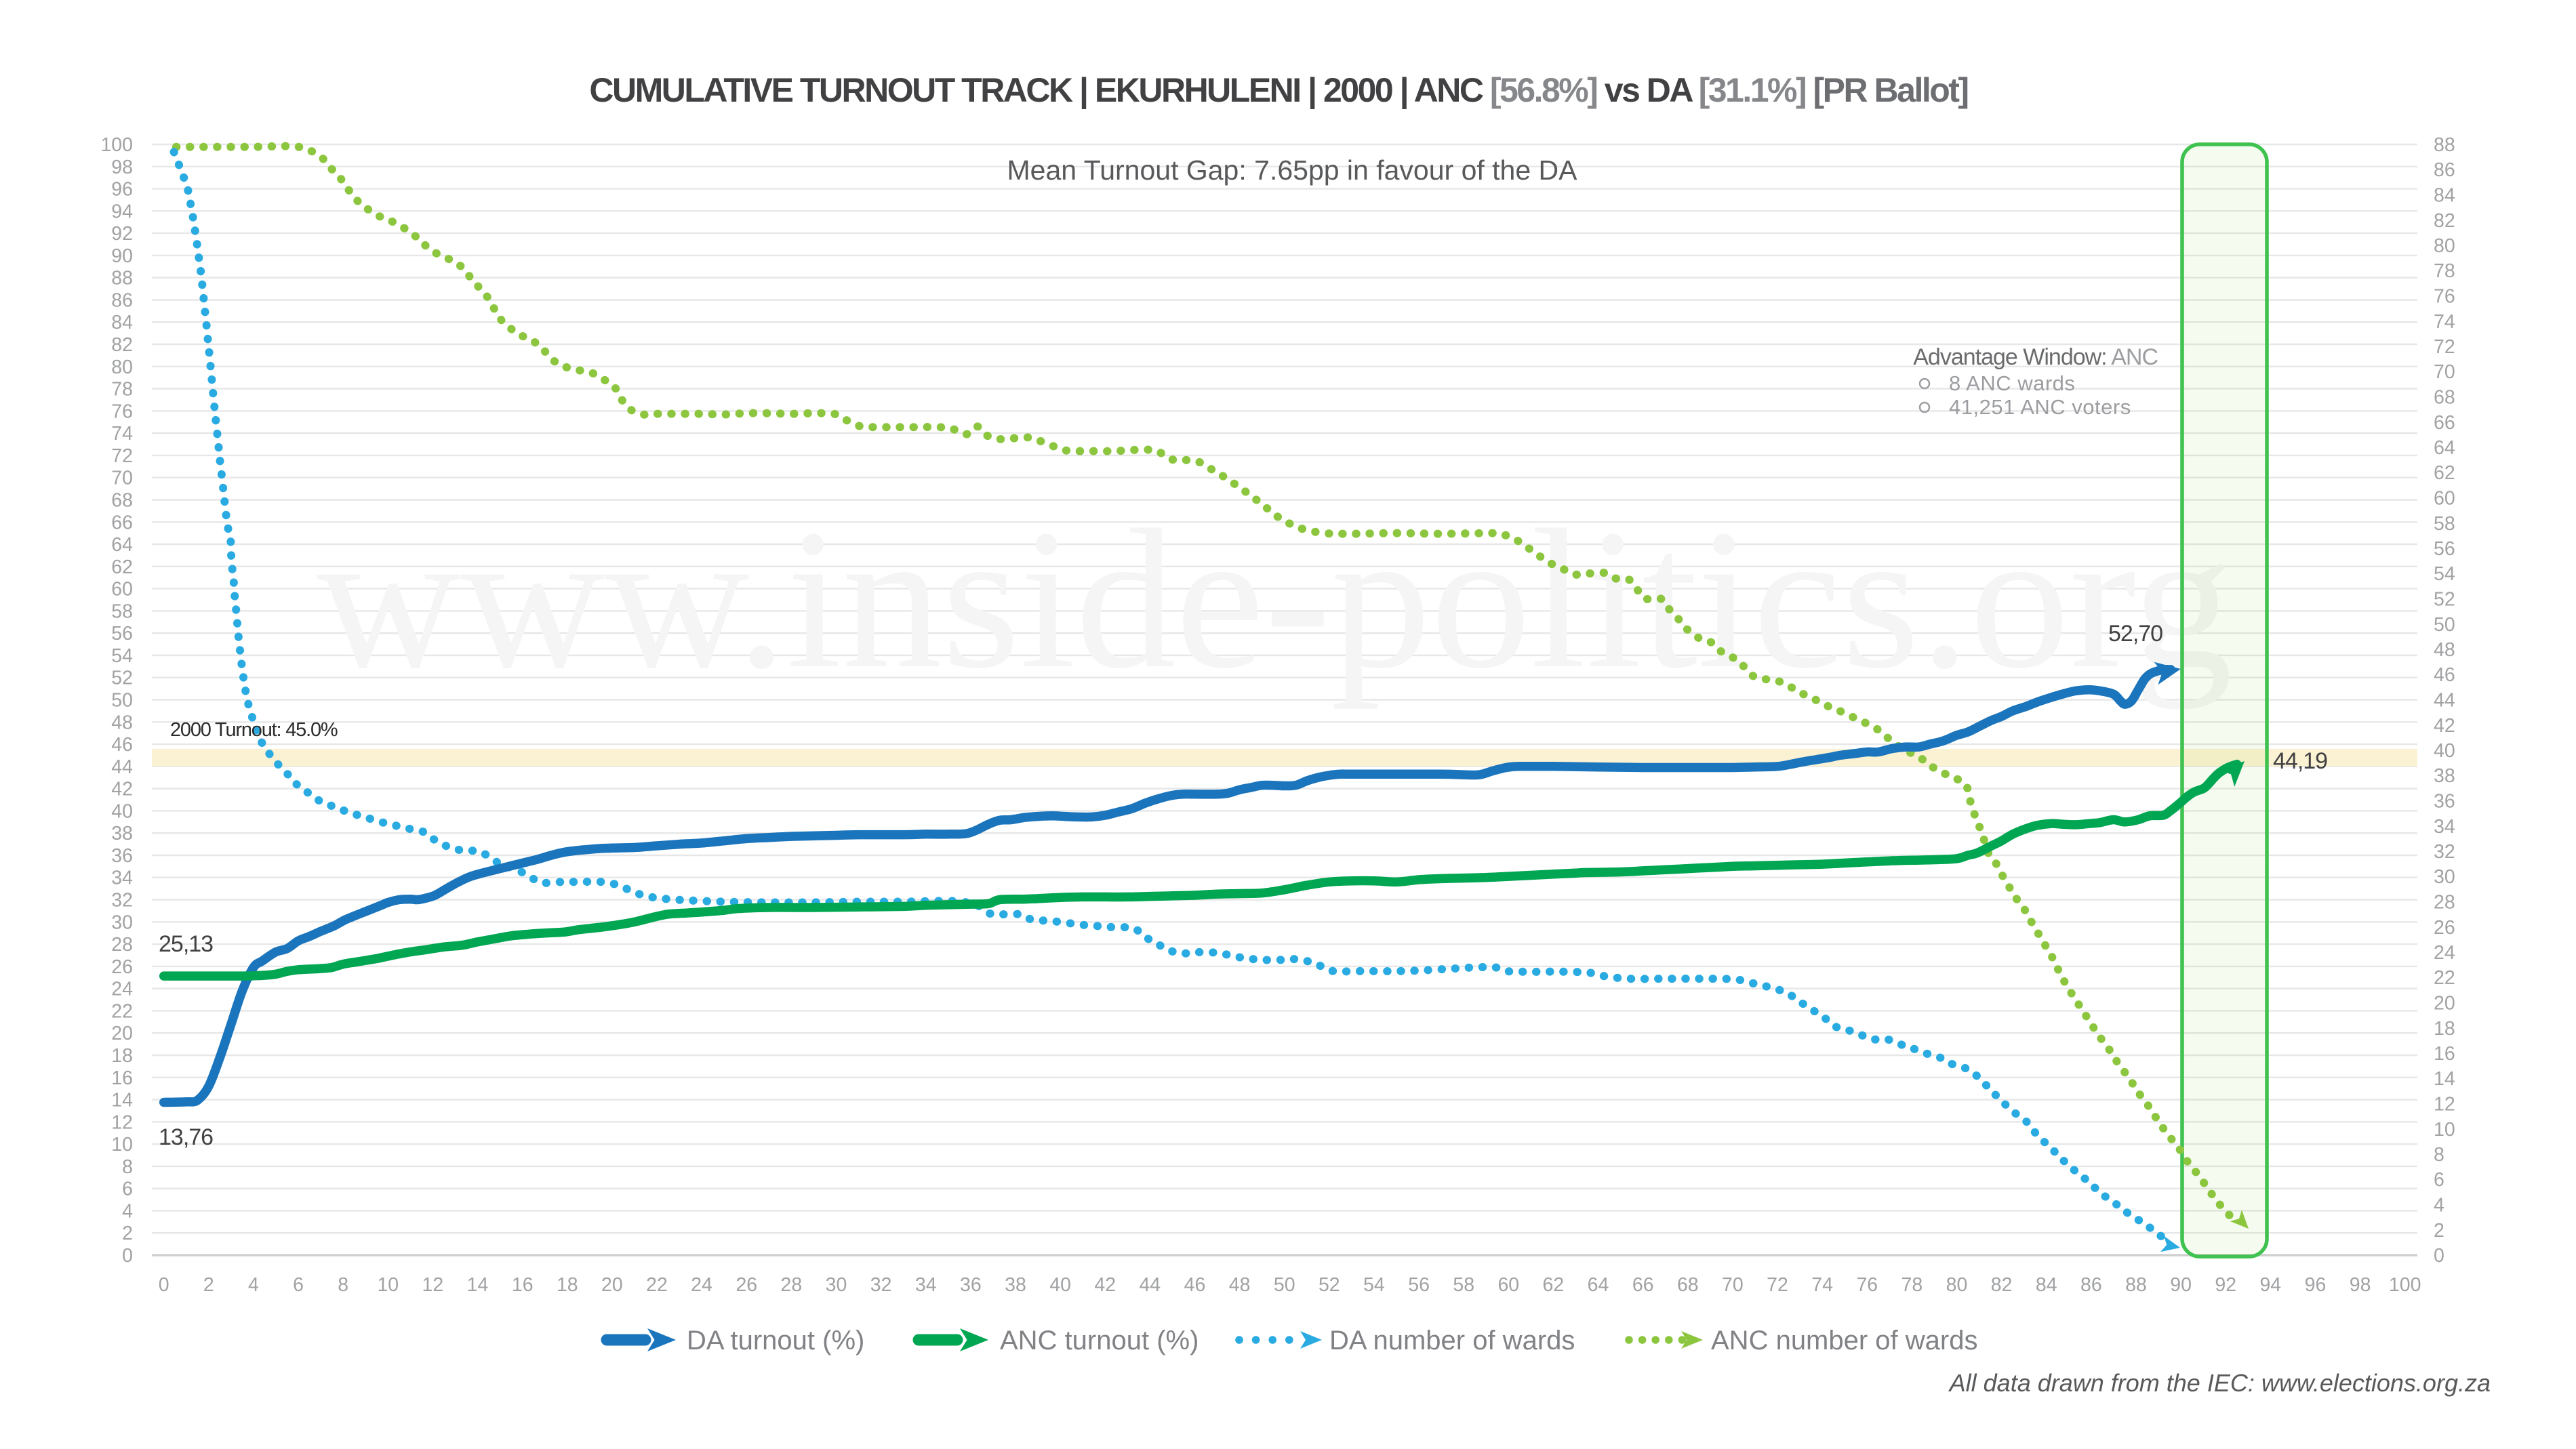 This screenshot has width=2576, height=1449. Describe the element at coordinates (1554, 1285) in the screenshot. I see `svg-text: 62` at that location.